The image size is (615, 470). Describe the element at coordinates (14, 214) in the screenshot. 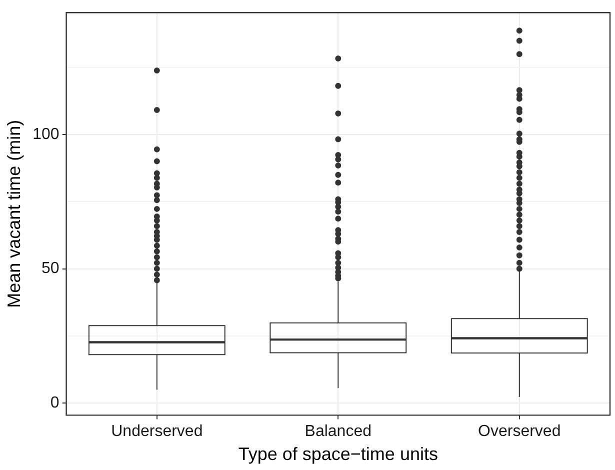

I see `y-axis-title: Mean vacant time (min)` at that location.